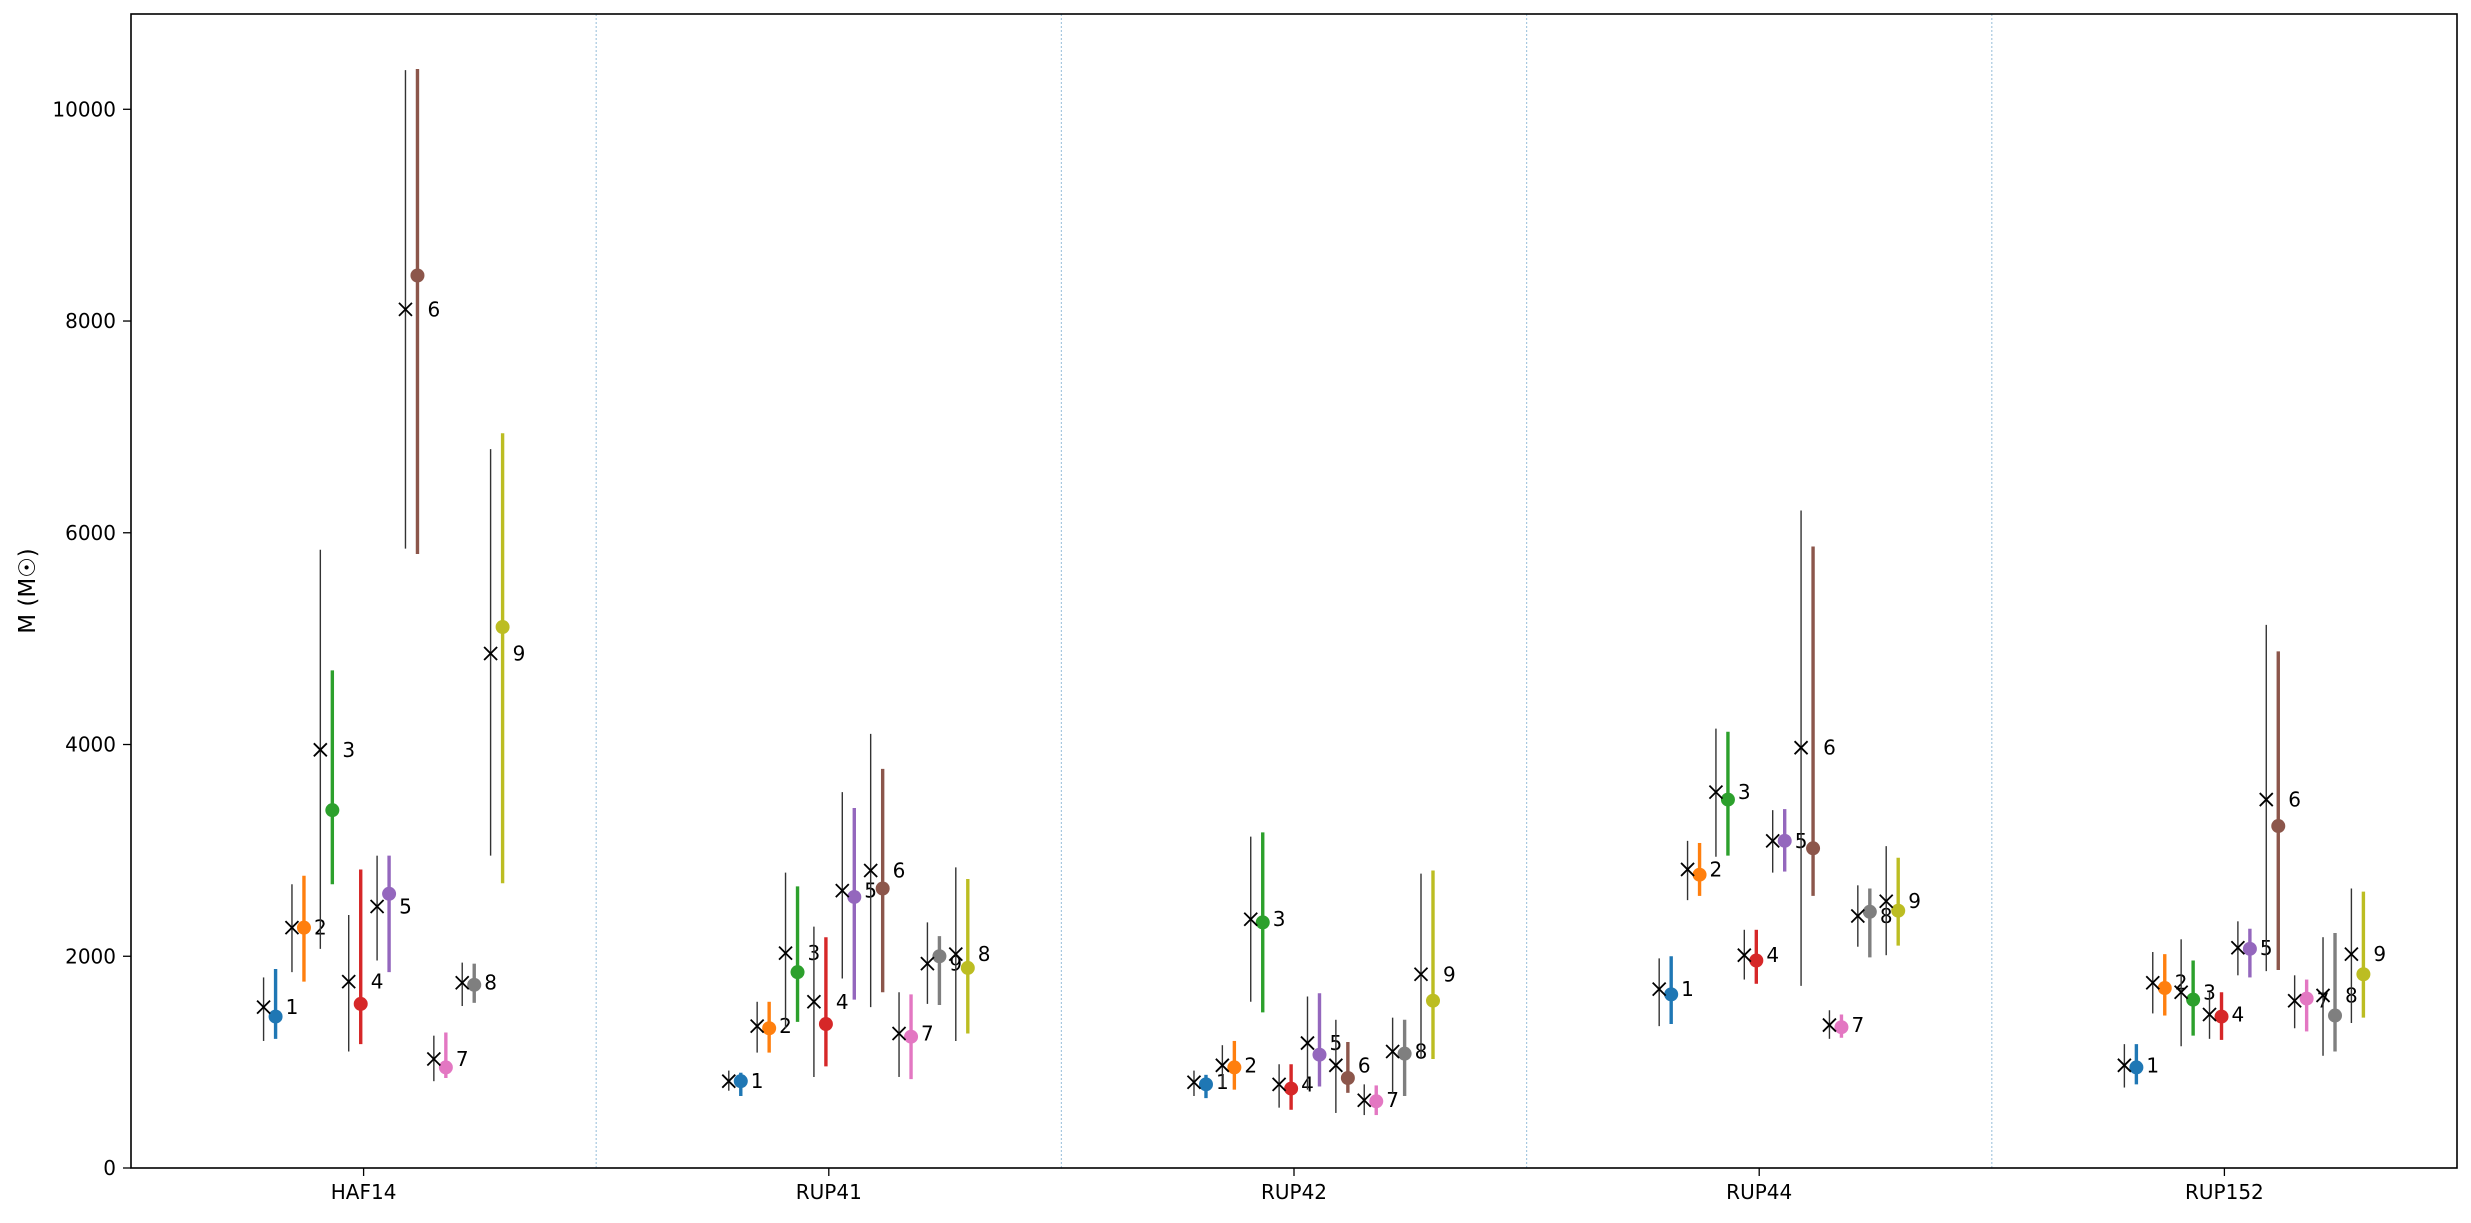  What do you see at coordinates (90, 745) in the screenshot?
I see `y-tick-label: 4000` at bounding box center [90, 745].